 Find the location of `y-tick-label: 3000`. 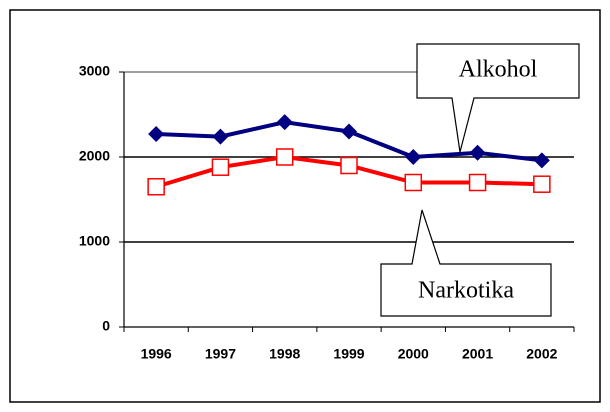

y-tick-label: 3000 is located at coordinates (94, 71).